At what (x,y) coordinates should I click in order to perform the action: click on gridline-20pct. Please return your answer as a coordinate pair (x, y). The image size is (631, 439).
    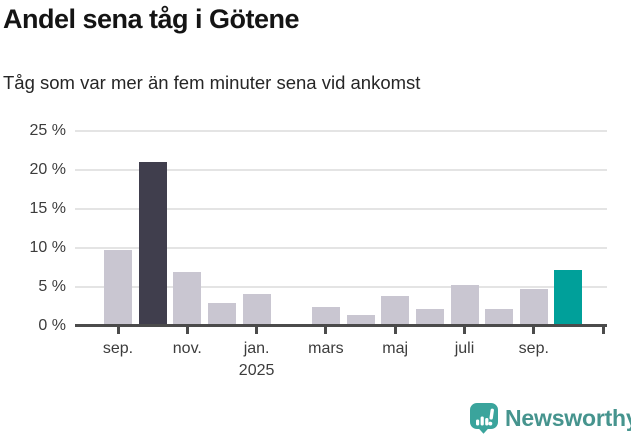
    Looking at the image, I should click on (341, 170).